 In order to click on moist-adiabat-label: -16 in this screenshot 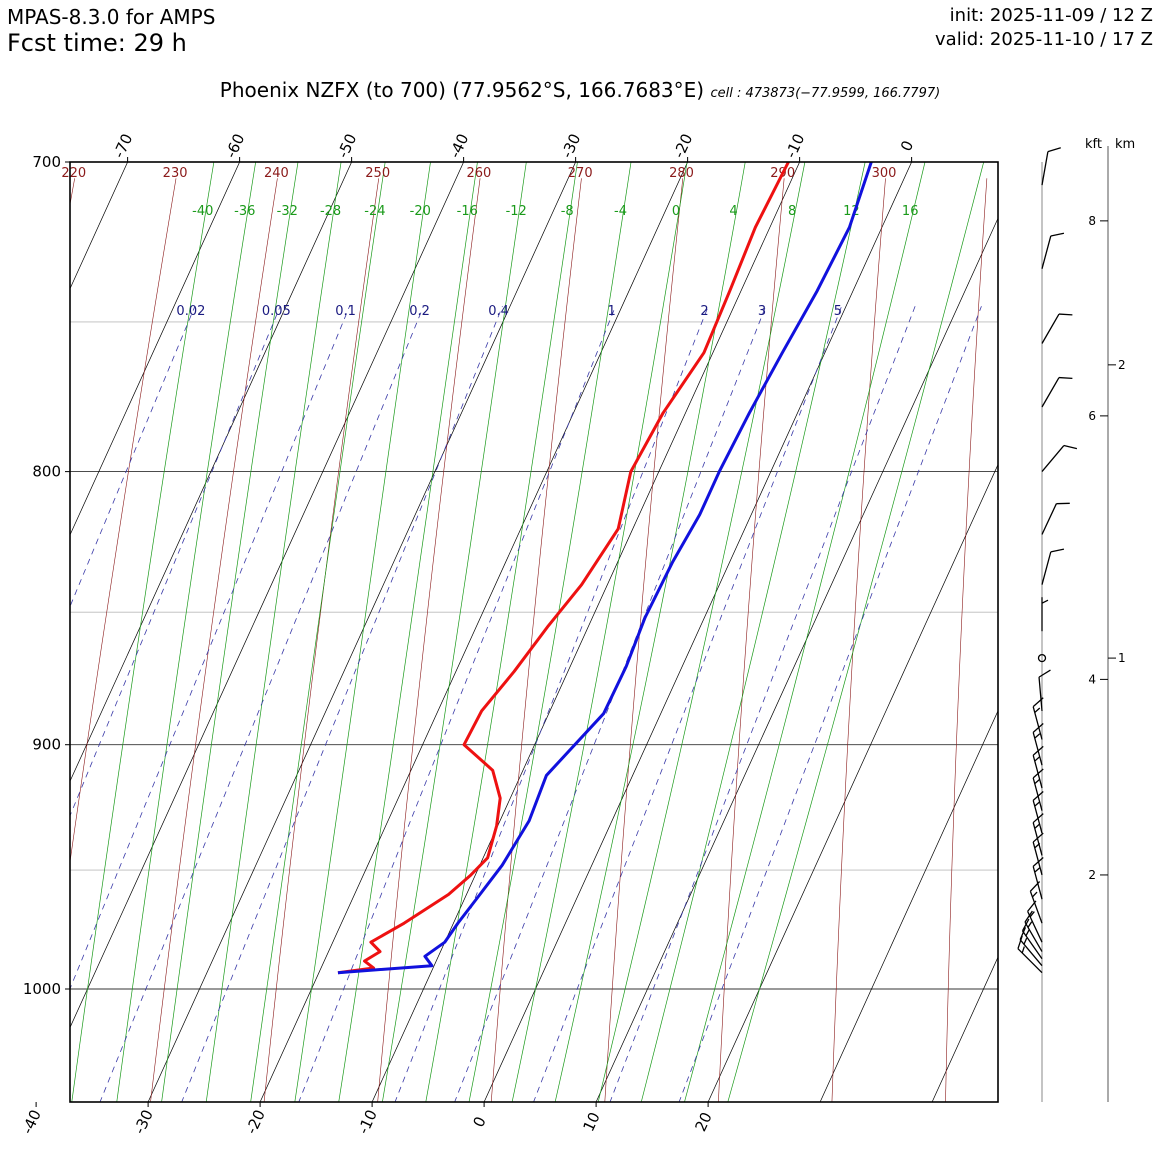, I will do `click(467, 211)`.